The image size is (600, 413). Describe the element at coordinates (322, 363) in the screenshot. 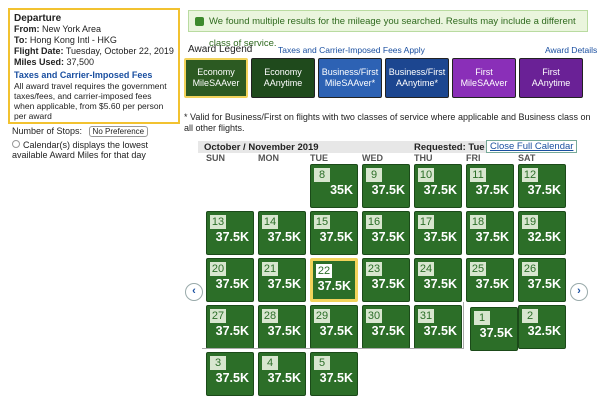

I see `day-number: 5` at that location.